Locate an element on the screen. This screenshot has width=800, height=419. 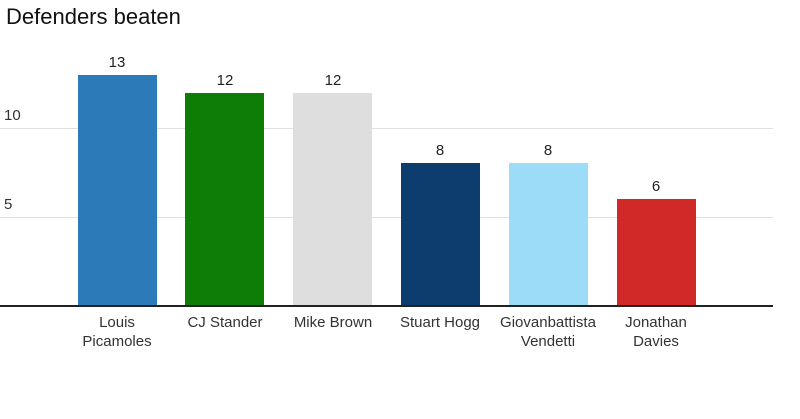
x-axis-label-mike-brown: Mike Brown is located at coordinates (333, 322).